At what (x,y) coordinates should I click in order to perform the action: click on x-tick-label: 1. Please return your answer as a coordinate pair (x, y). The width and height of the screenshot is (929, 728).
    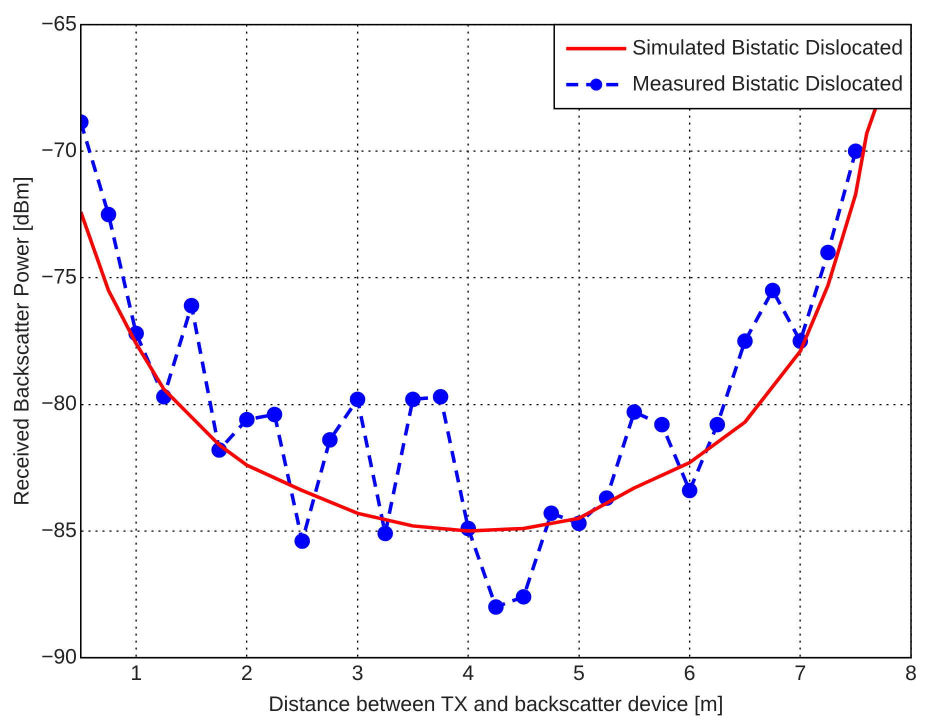
    Looking at the image, I should click on (136, 673).